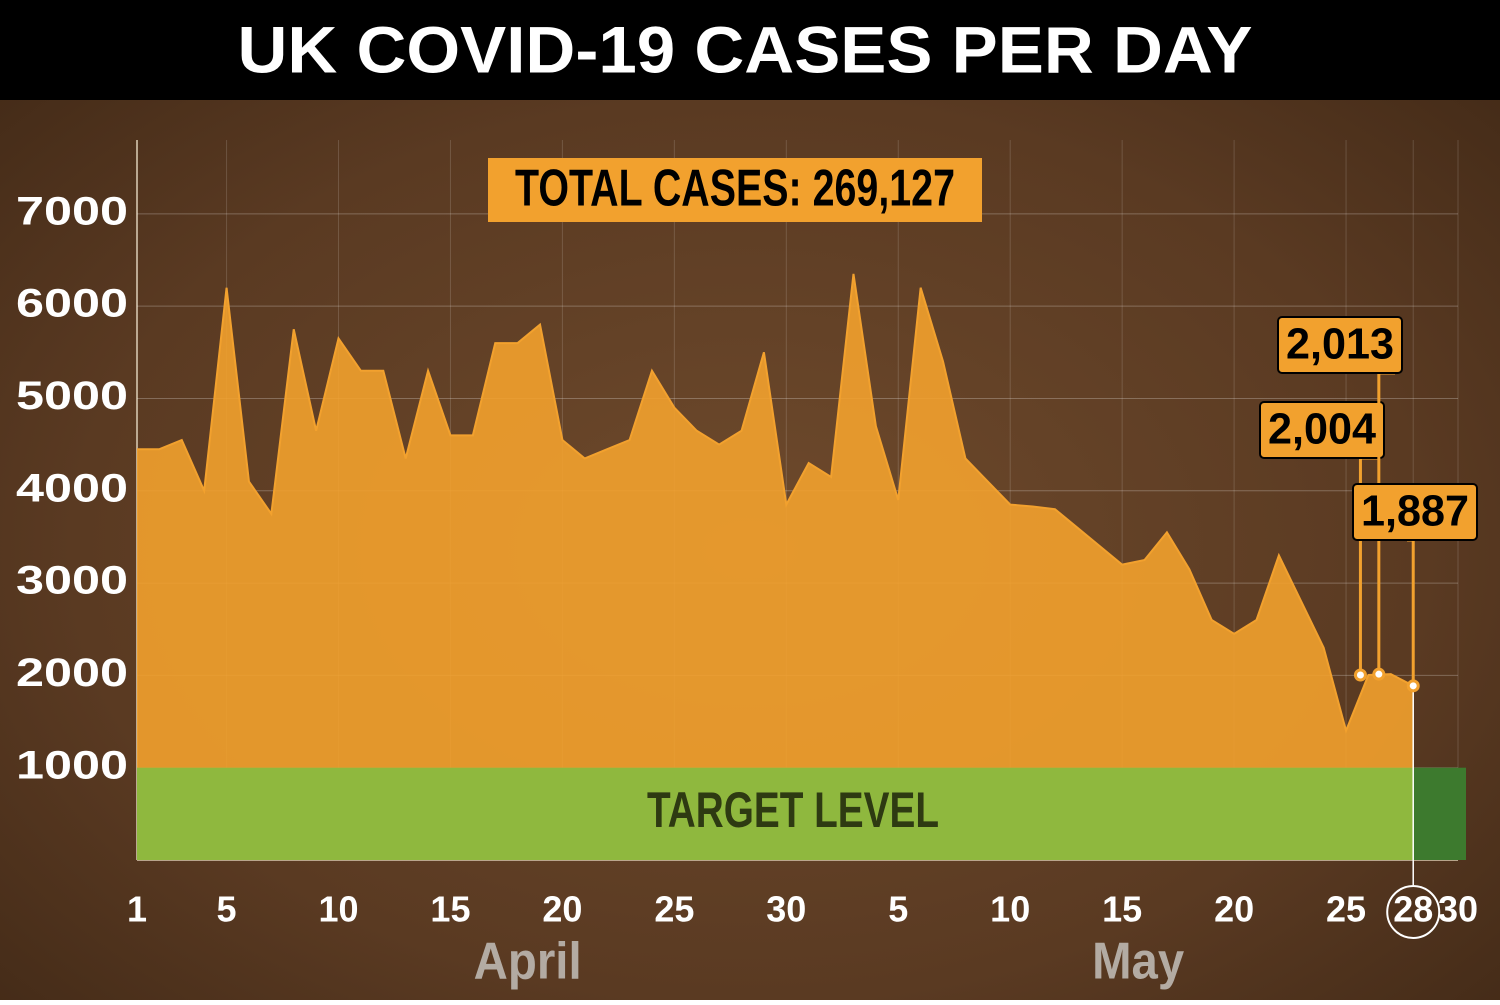  What do you see at coordinates (72, 673) in the screenshot?
I see `y-tick-label: 2000` at bounding box center [72, 673].